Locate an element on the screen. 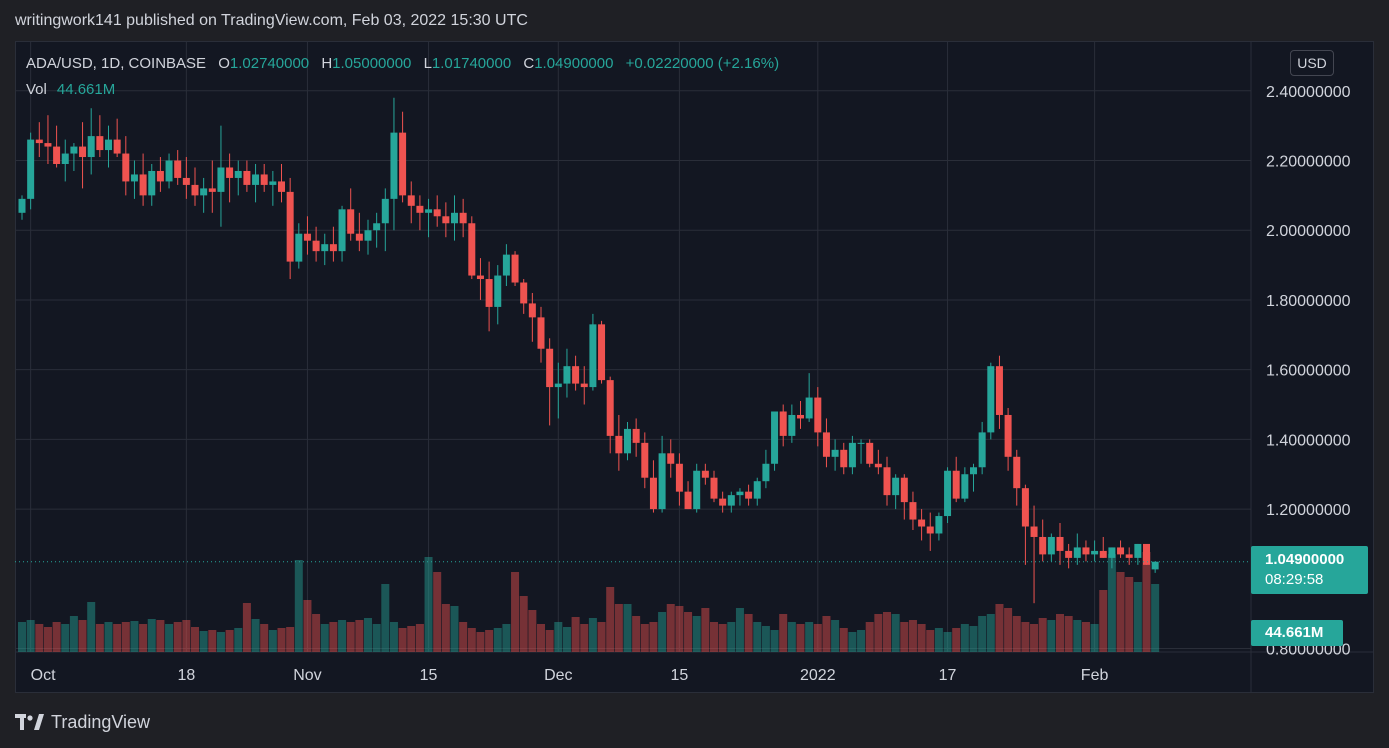 The width and height of the screenshot is (1389, 748). footer: TradingView is located at coordinates (82, 722).